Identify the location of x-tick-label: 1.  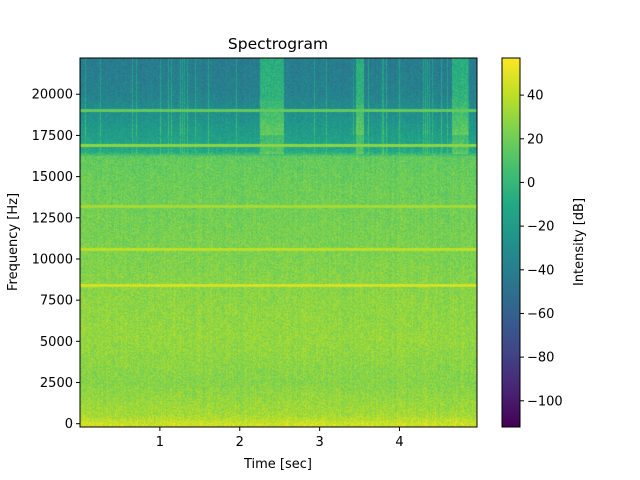
(160, 442).